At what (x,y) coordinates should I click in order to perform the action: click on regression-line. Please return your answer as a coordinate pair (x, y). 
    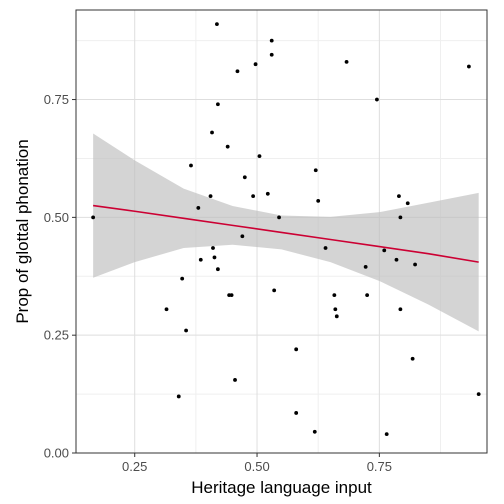
    Looking at the image, I should click on (286, 233).